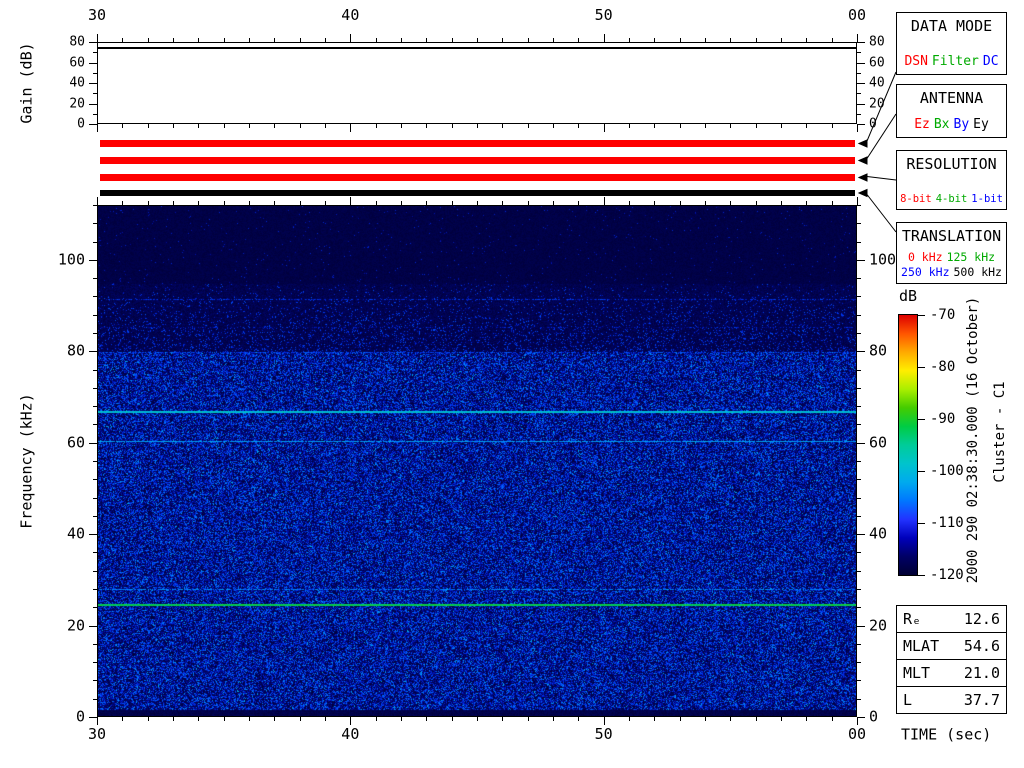  What do you see at coordinates (951, 62) in the screenshot?
I see `panel-options: DSN Filter DC` at bounding box center [951, 62].